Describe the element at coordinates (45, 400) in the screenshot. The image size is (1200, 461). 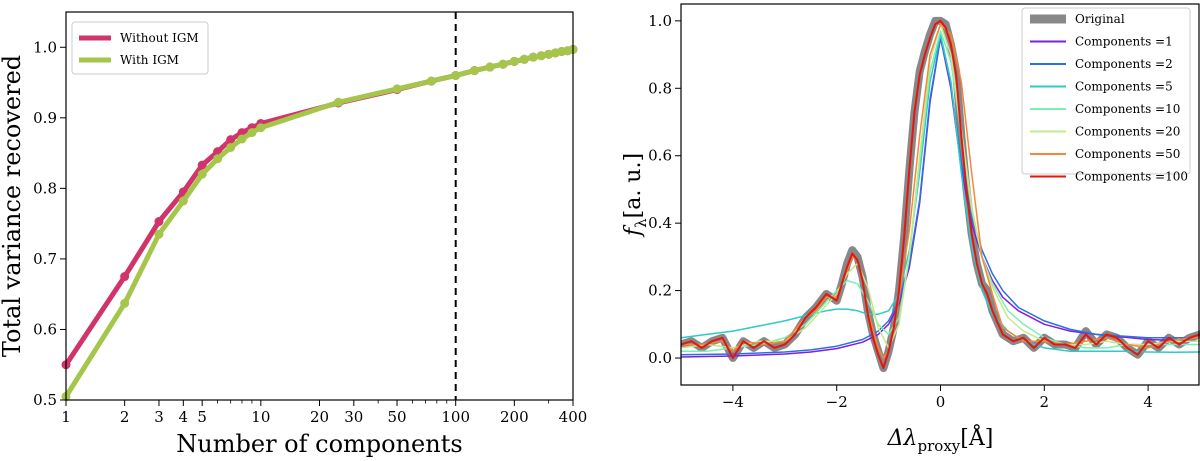
I see `y-tick-label: 0.5` at that location.